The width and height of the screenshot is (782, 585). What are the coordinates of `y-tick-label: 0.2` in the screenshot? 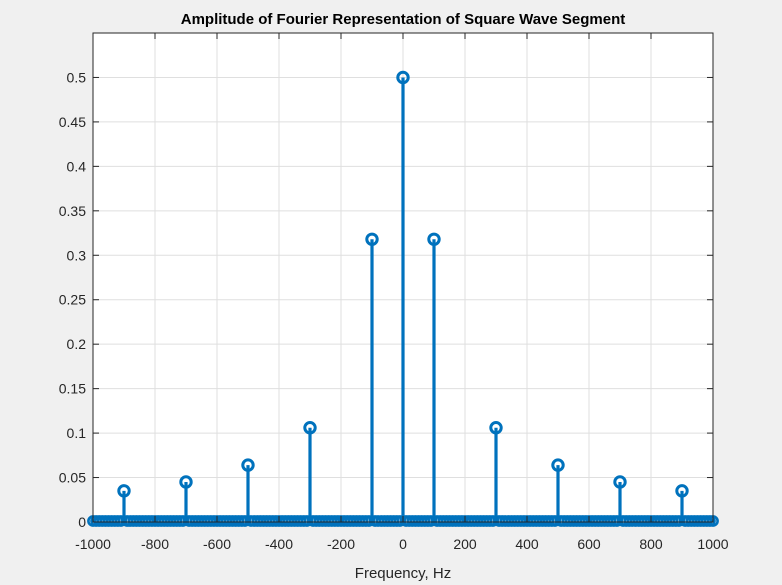 It's located at (77, 344).